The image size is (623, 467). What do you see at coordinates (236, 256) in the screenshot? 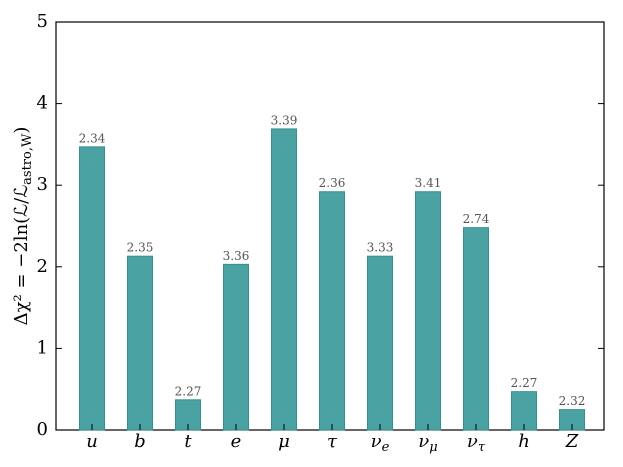
I see `bar-annotation: 3.36` at bounding box center [236, 256].